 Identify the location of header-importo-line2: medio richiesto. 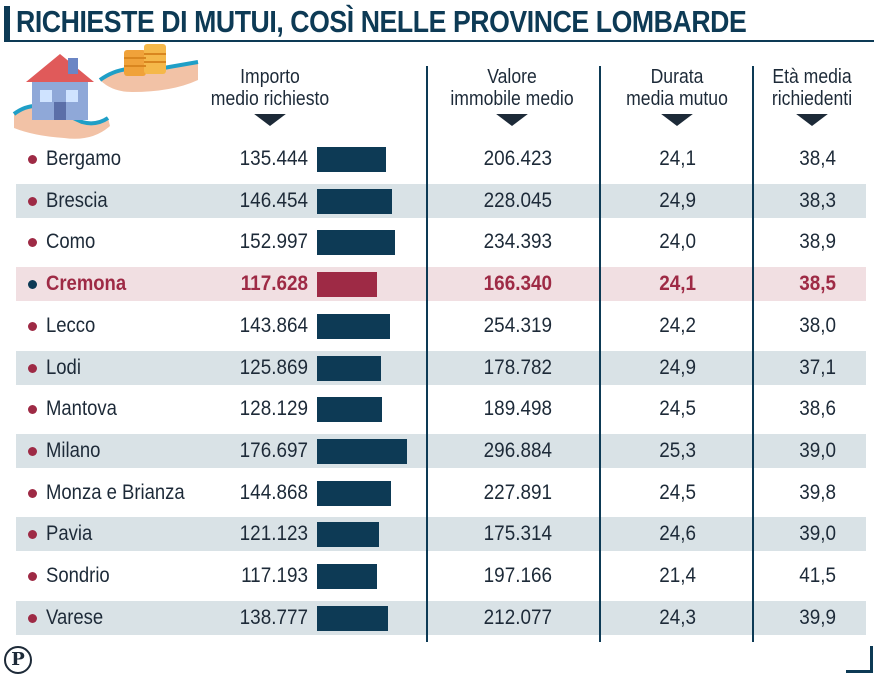
(270, 99).